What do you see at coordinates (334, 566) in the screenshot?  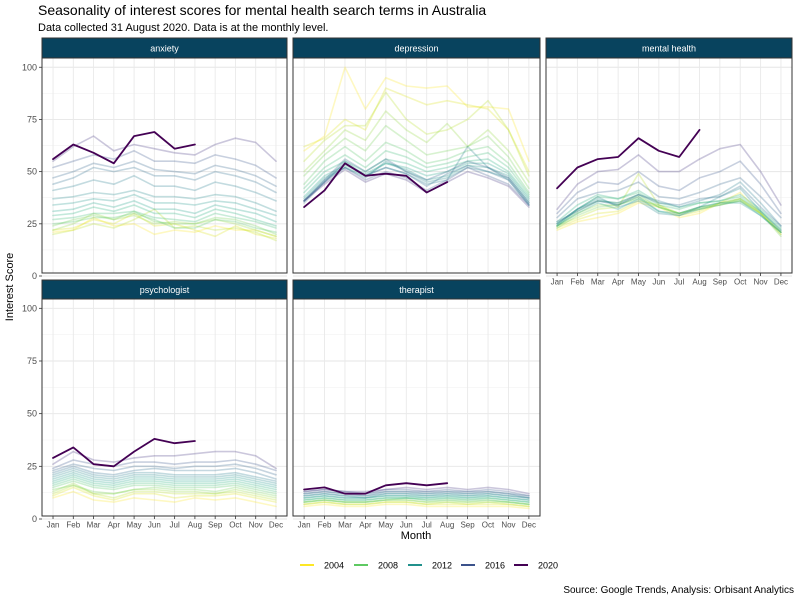 I see `legend-label-2004: 2004` at bounding box center [334, 566].